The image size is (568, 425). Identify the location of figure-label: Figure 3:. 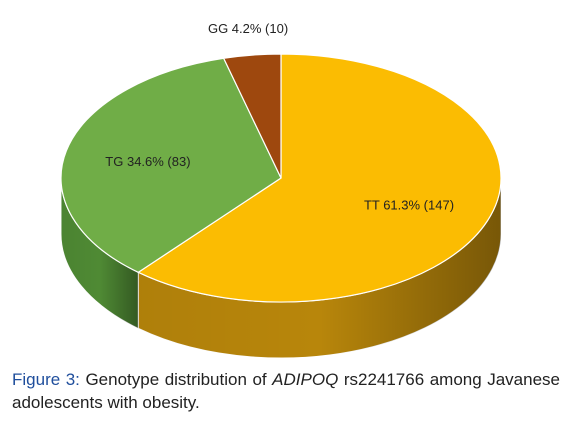
(46, 379).